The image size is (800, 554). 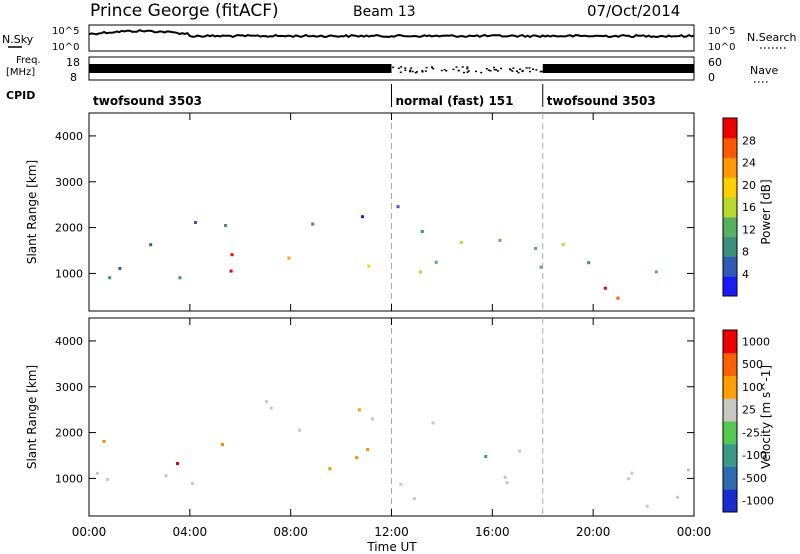 What do you see at coordinates (758, 501) in the screenshot?
I see `colorbar-tick-label: -1000` at bounding box center [758, 501].